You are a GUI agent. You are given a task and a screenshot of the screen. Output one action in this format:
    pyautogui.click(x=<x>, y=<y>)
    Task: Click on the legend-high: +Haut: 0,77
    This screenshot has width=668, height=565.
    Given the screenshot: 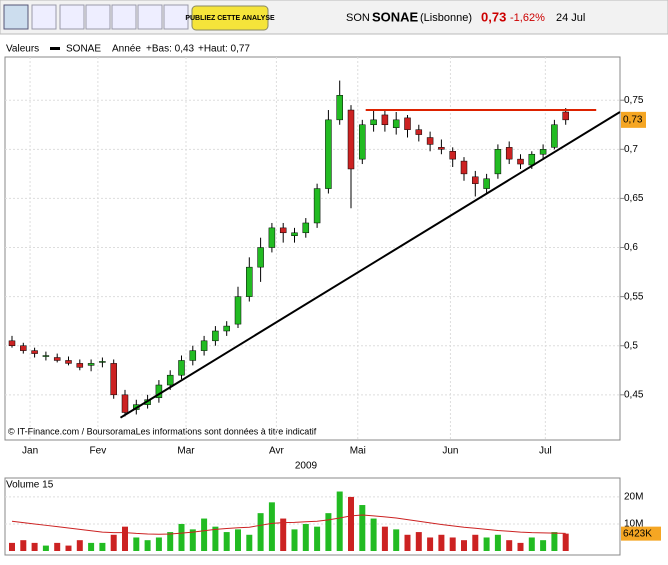 What is the action you would take?
    pyautogui.click(x=224, y=49)
    